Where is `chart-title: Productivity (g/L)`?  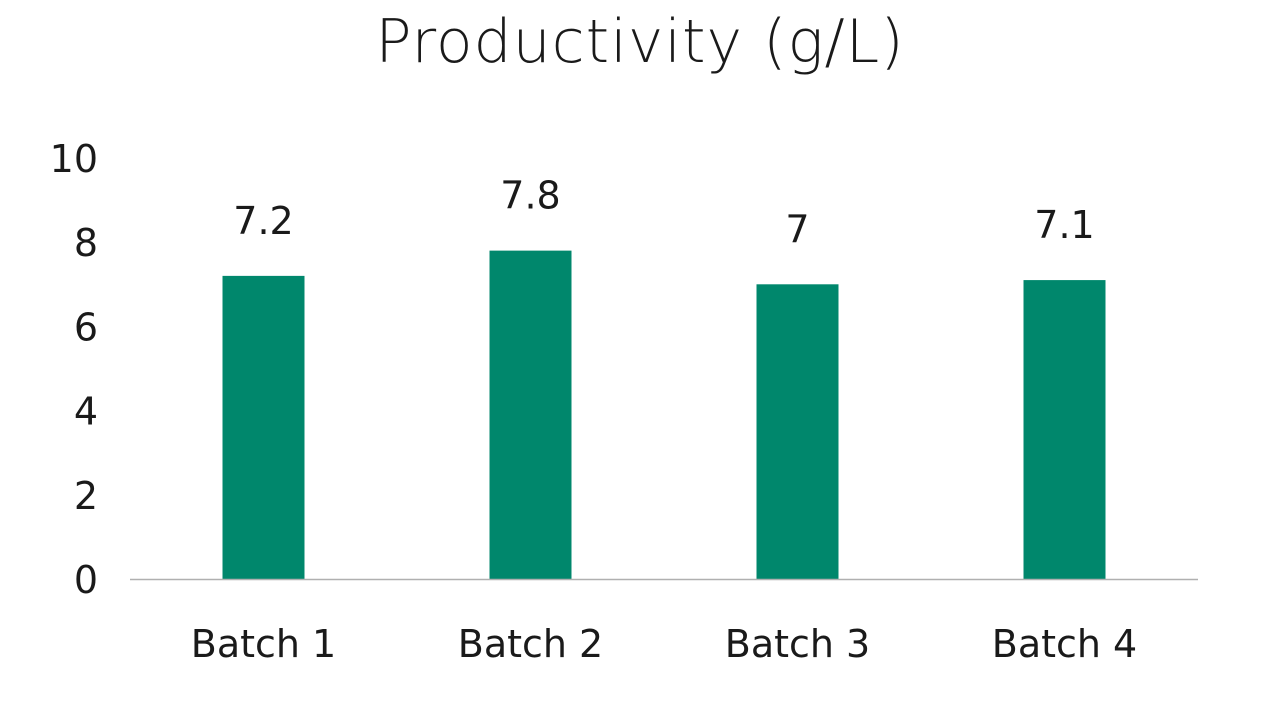 chart-title: Productivity (g/L) is located at coordinates (640, 42).